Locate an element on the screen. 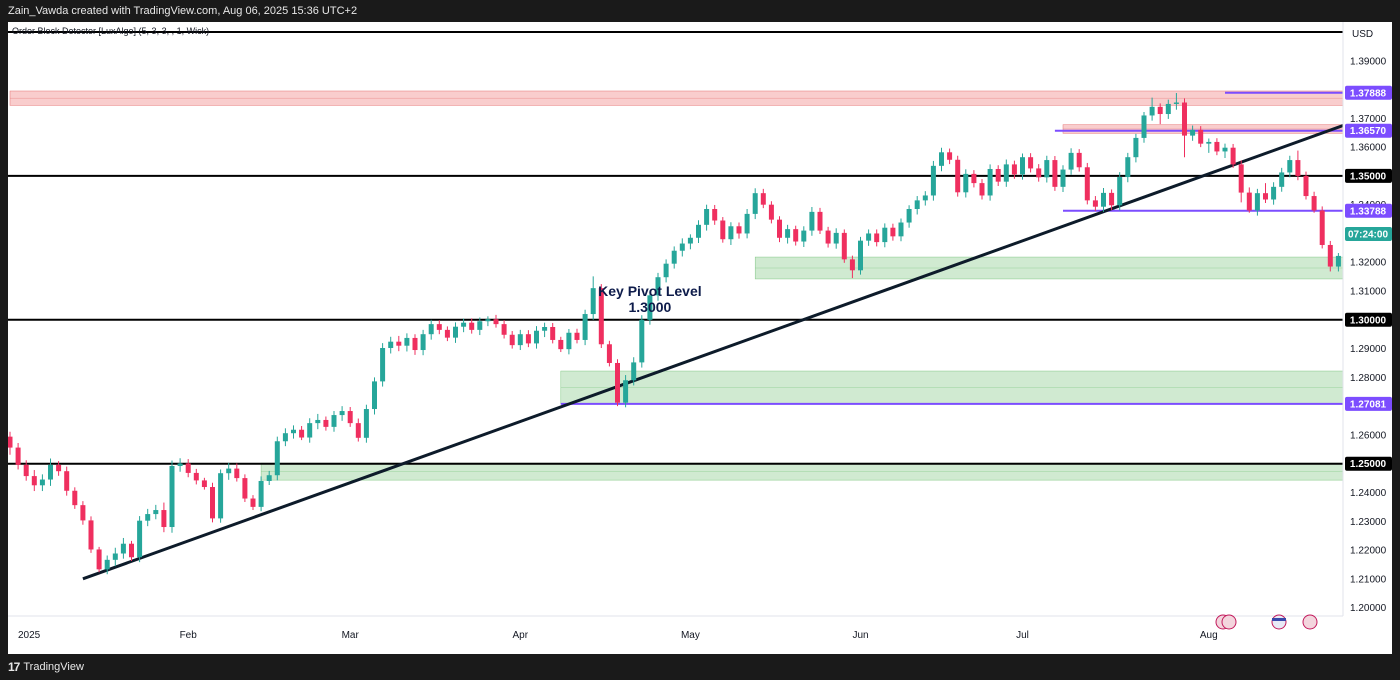 This screenshot has height=680, width=1400. level-price-label-bg is located at coordinates (1368, 319).